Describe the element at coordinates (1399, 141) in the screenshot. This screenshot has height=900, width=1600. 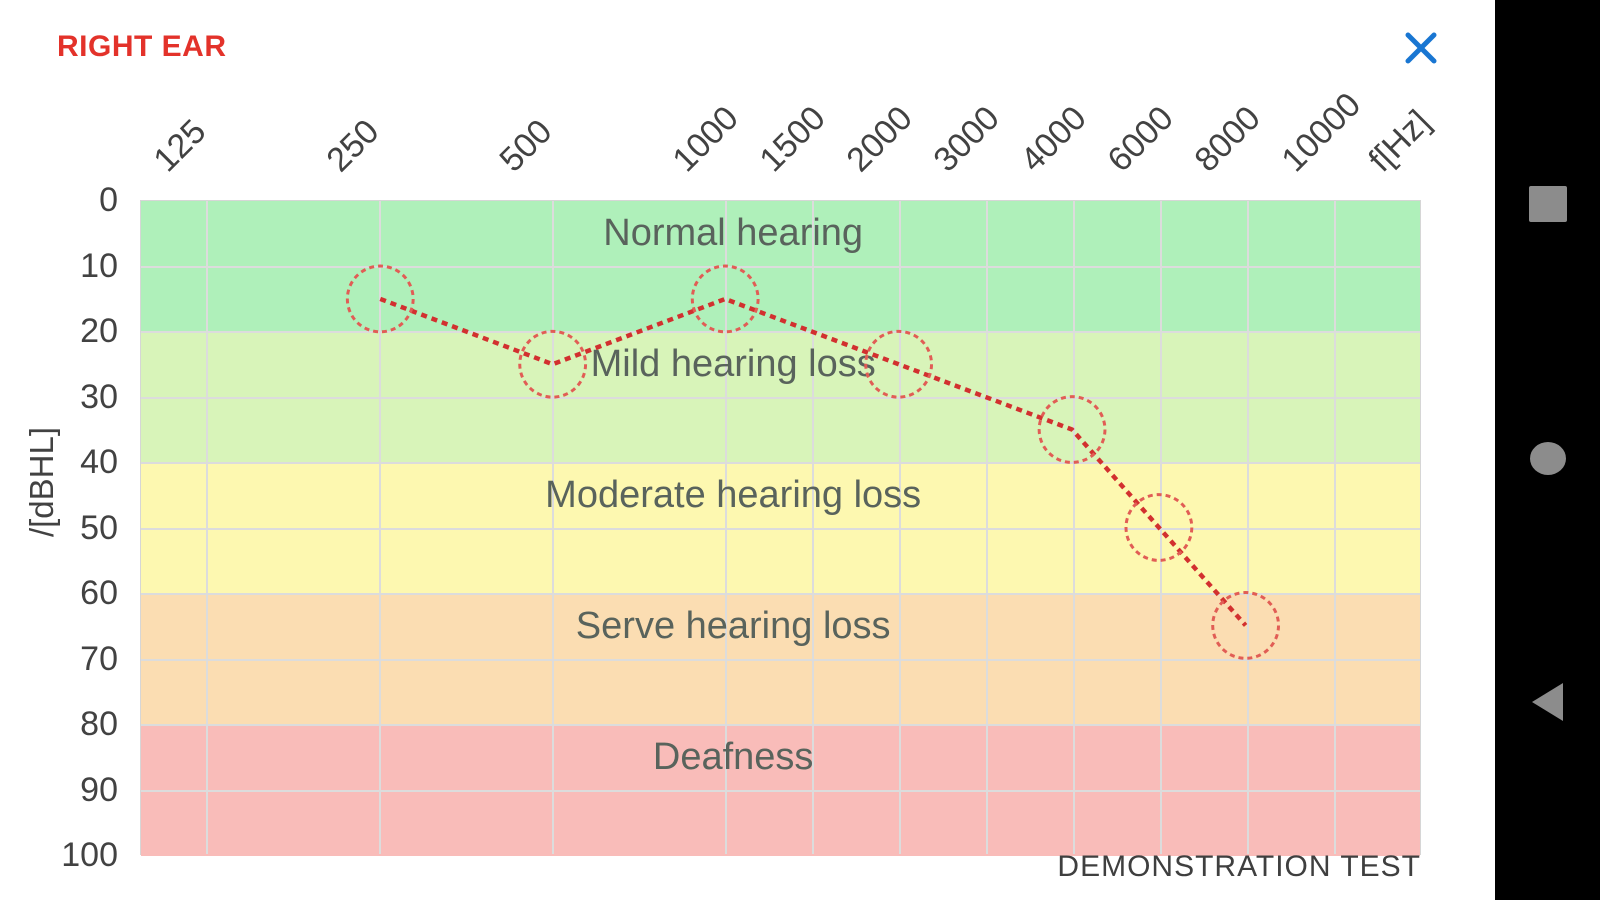
I see `x-tick-text: f[Hz]` at that location.